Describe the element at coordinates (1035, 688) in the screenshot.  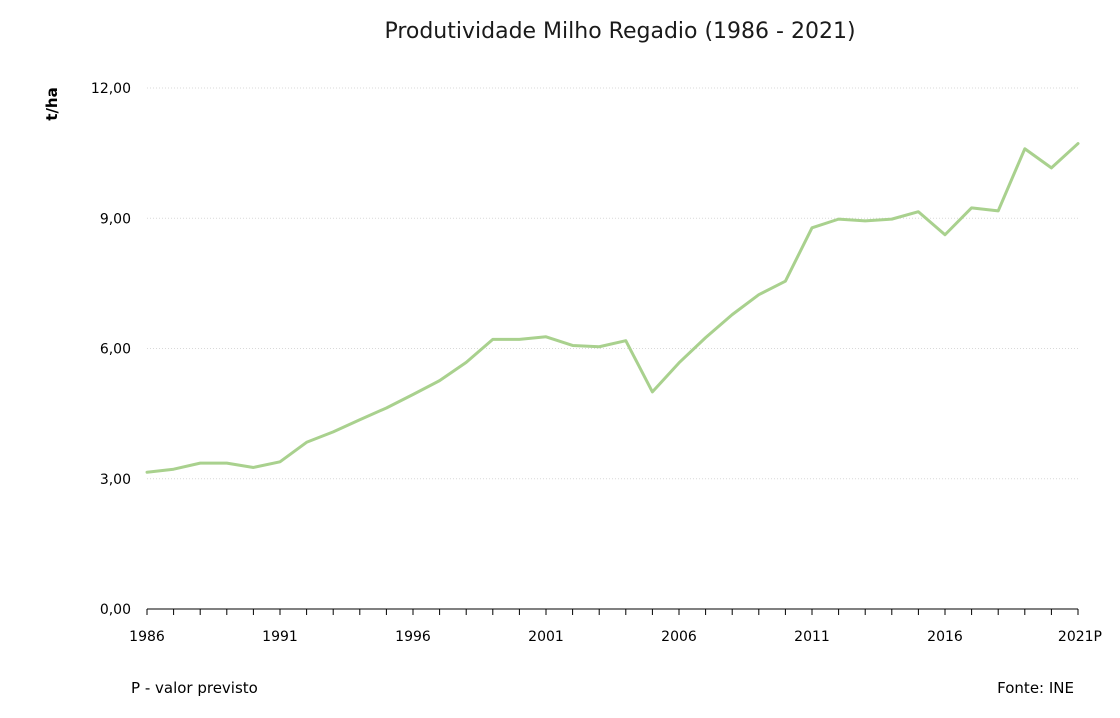
I see `footnote-source: Fonte: INE` at that location.